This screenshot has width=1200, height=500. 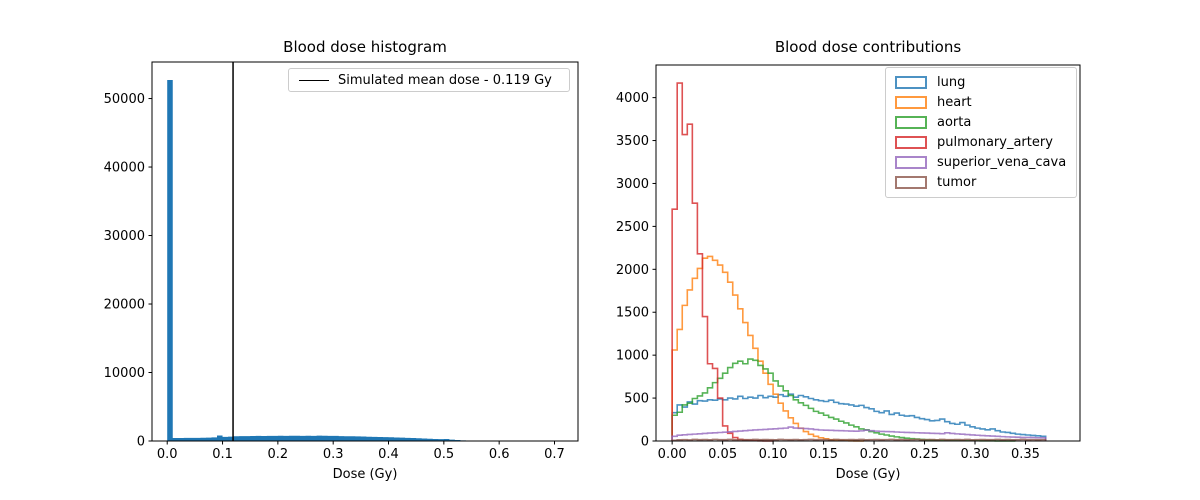 I want to click on x-tick-label: 0.4, so click(x=388, y=454).